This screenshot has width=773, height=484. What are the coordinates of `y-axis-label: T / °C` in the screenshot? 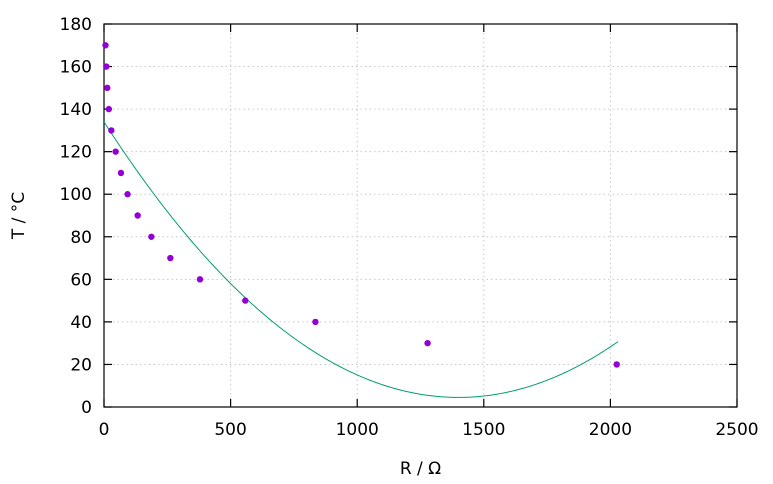 It's located at (19, 216).